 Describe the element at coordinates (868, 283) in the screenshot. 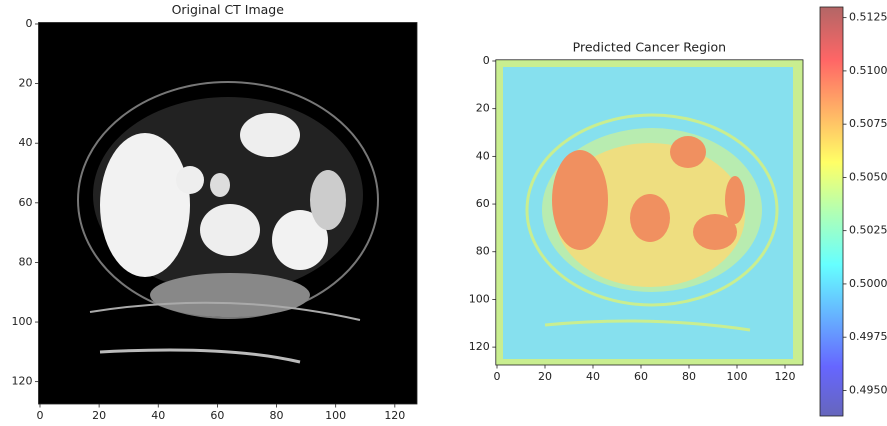

I see `colorbar-tick-label: 0.5000` at that location.